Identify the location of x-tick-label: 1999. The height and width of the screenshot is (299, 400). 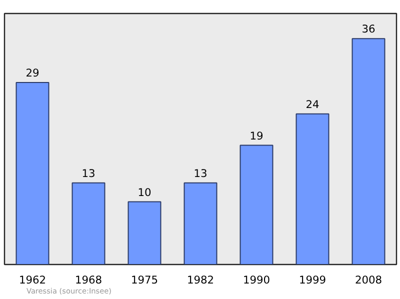
(312, 280).